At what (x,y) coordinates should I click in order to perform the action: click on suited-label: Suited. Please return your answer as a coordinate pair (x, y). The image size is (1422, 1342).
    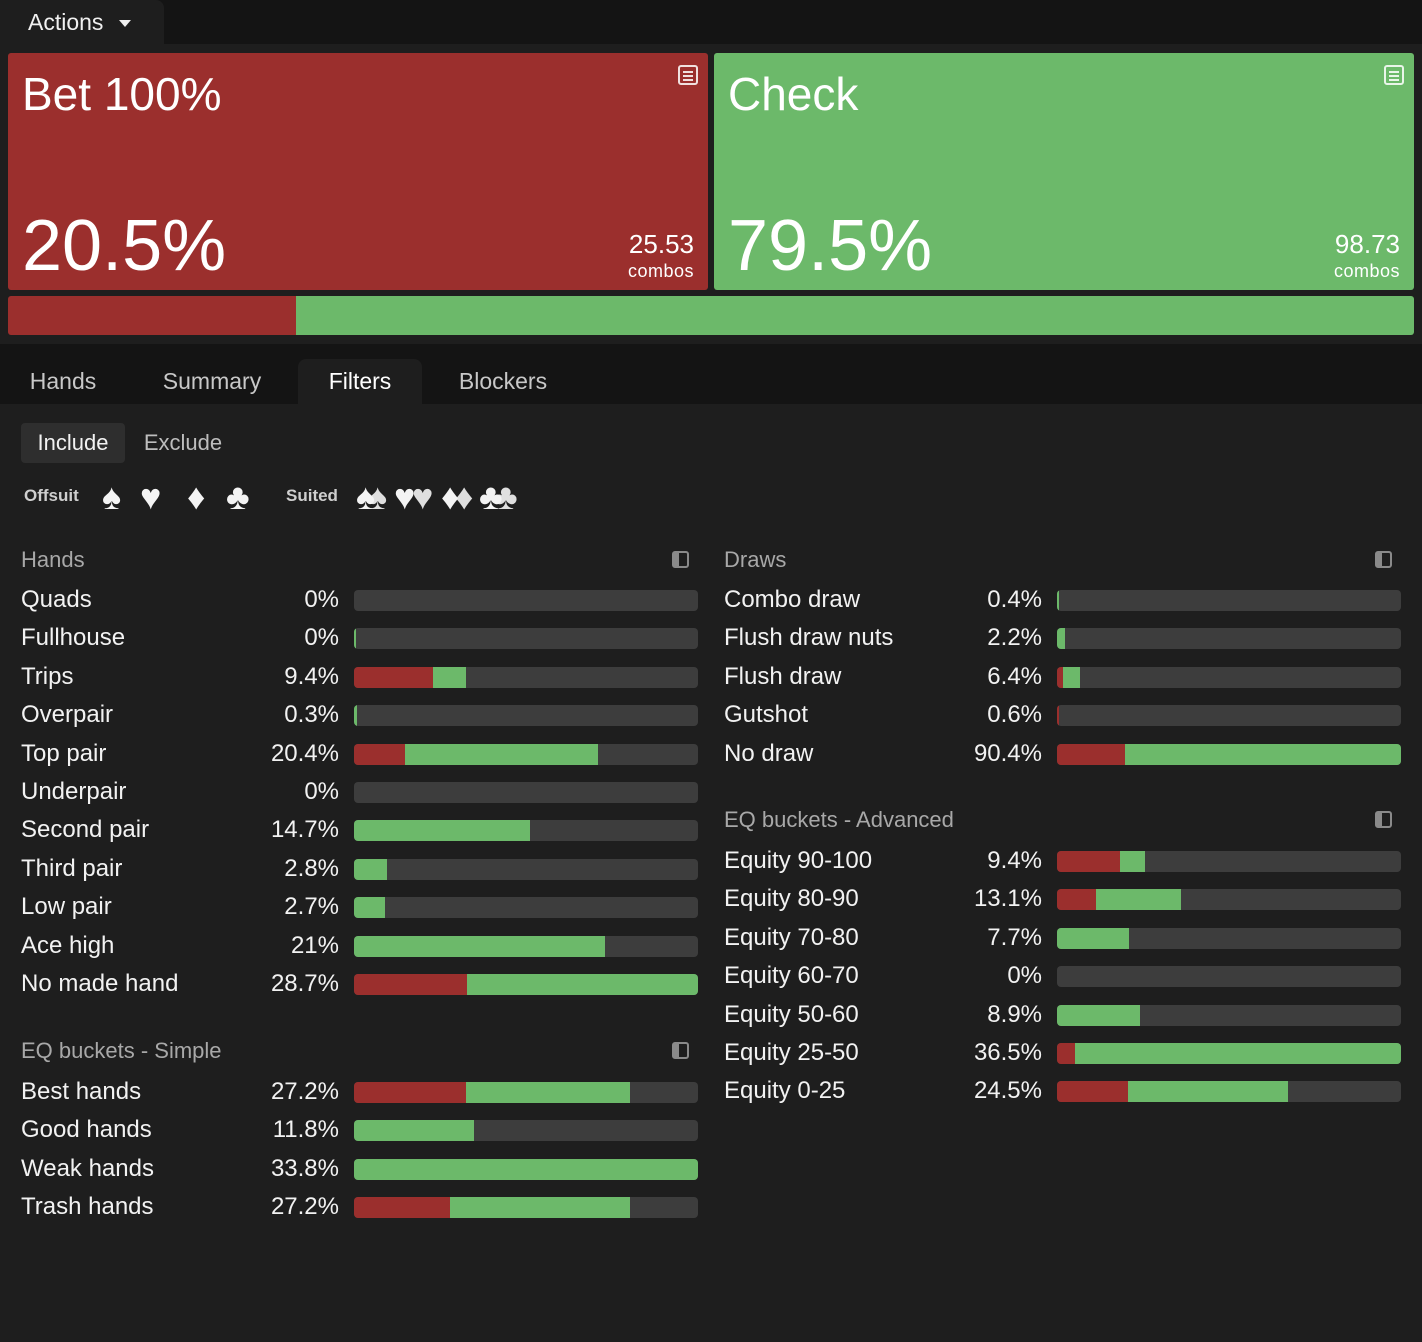
    Looking at the image, I should click on (312, 495).